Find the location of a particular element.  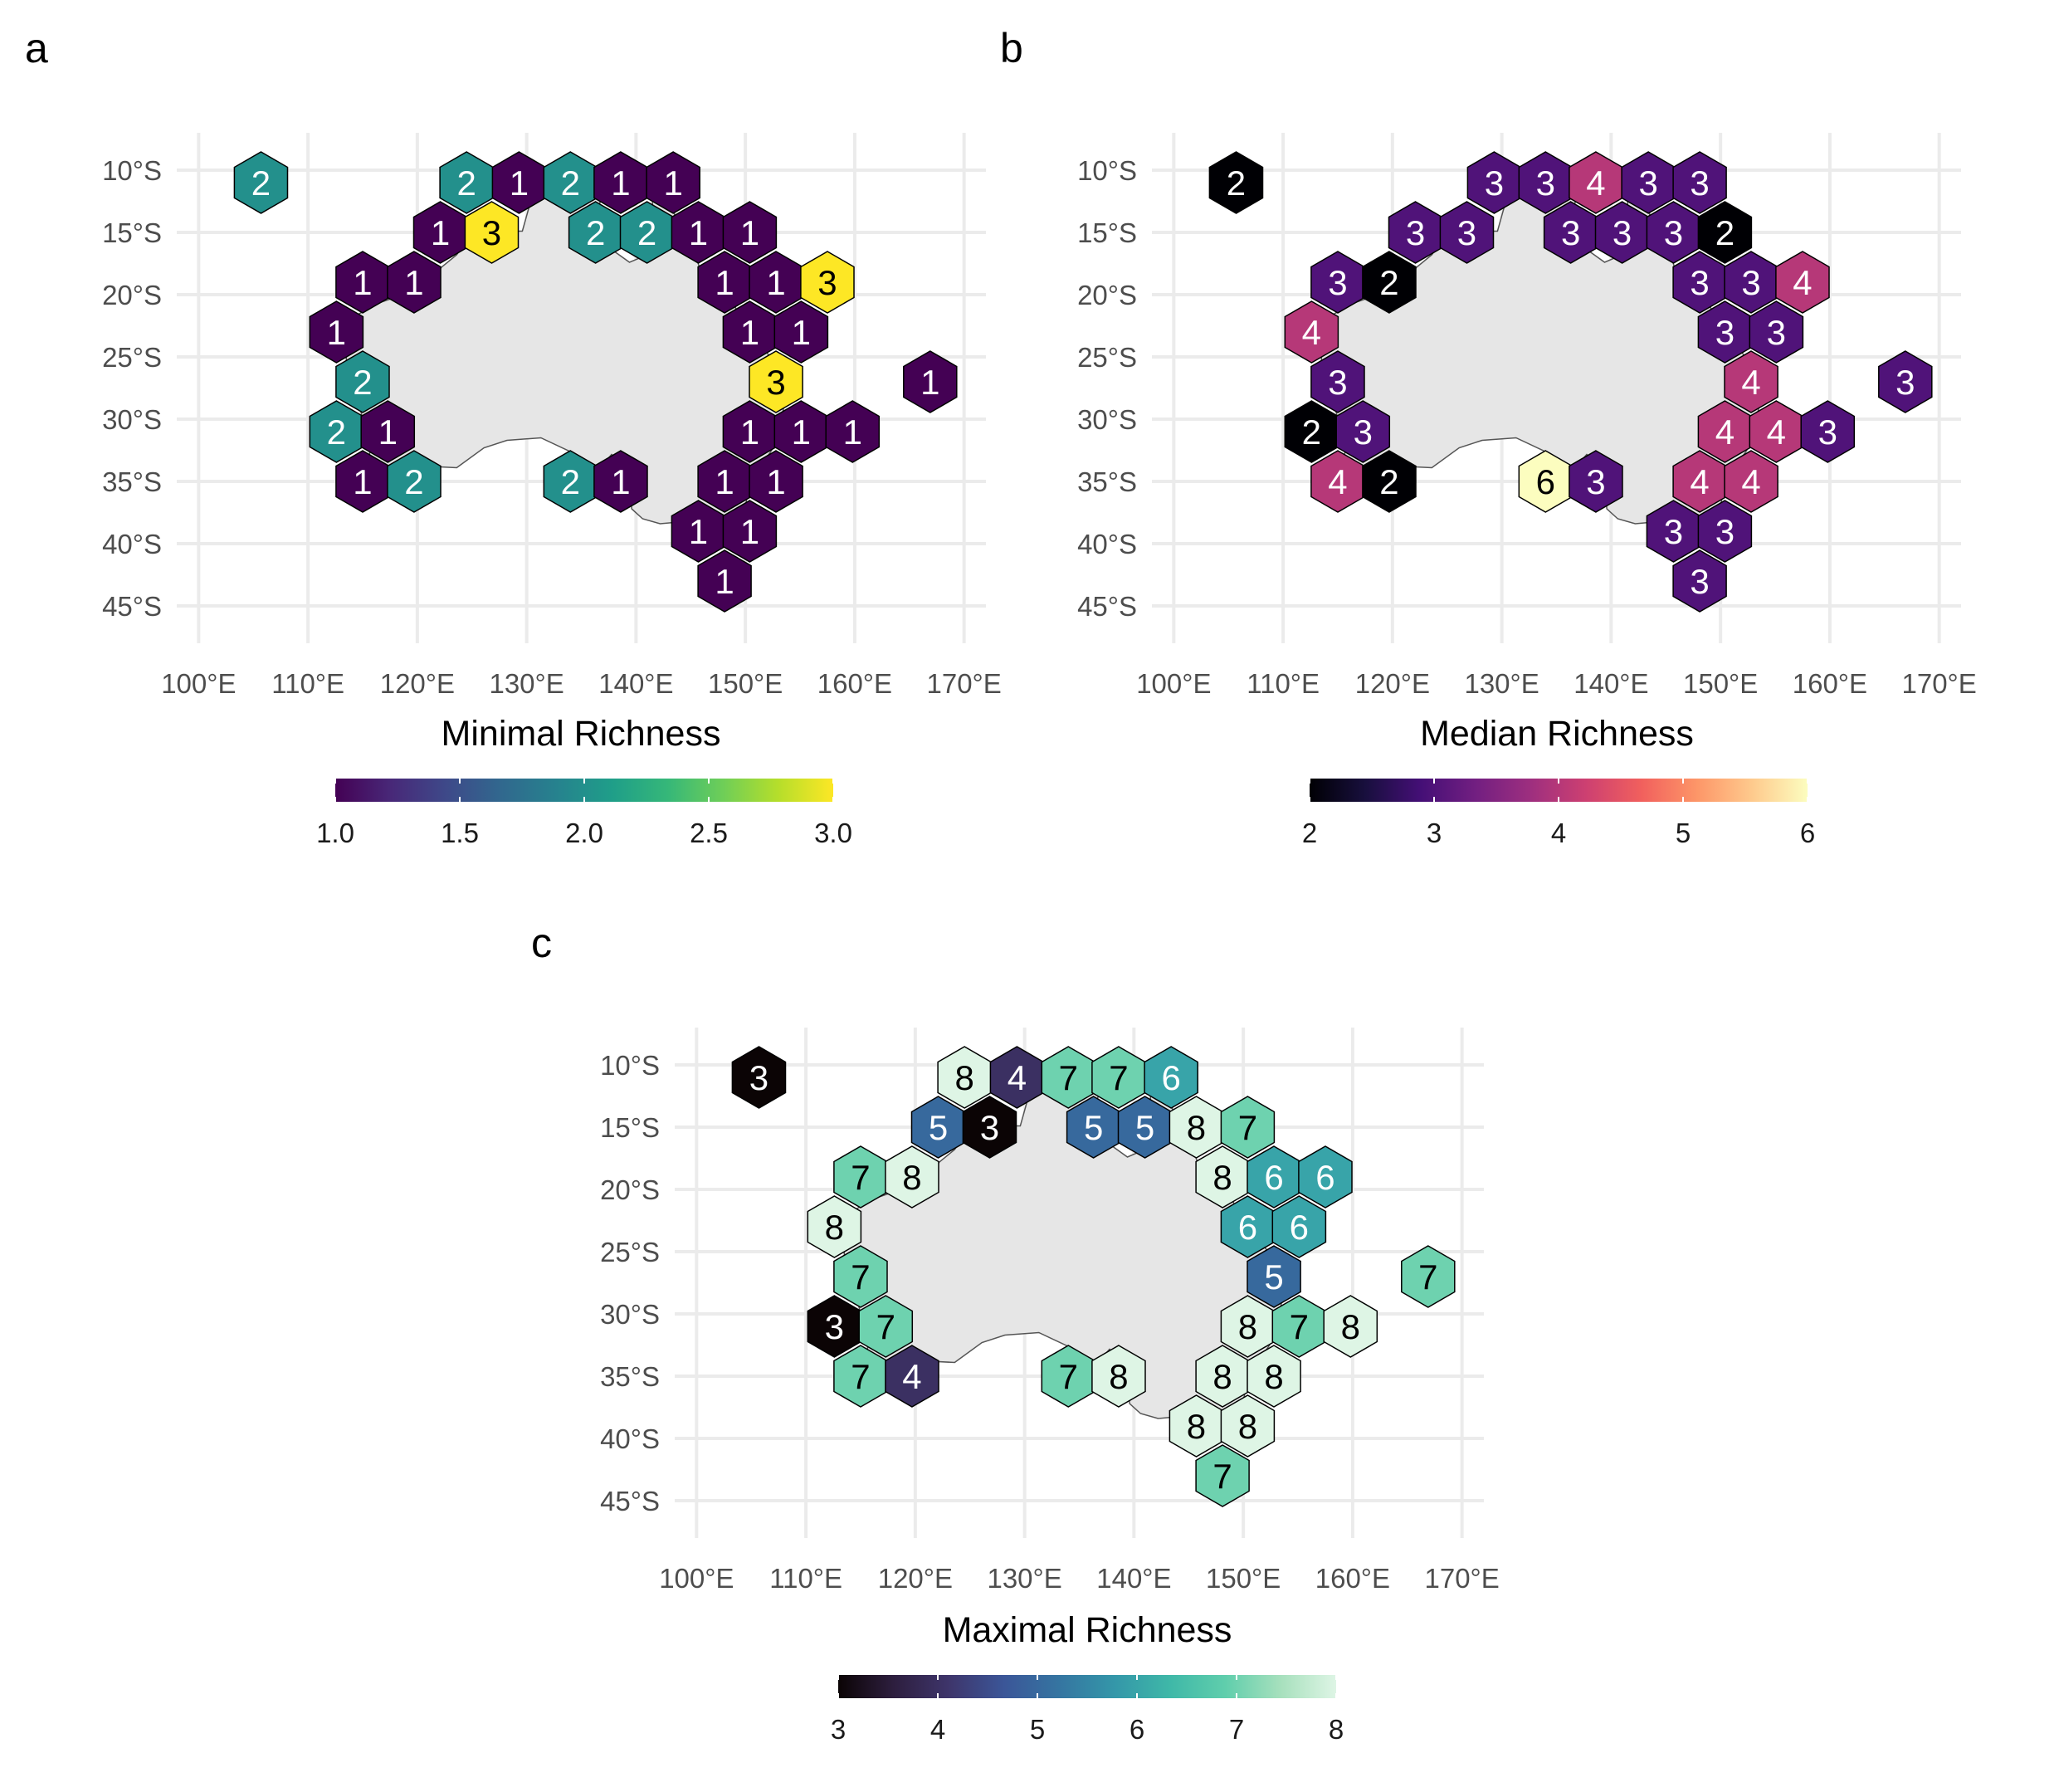

hex-cells: 2 3 3 4 3 33 3 3 3 3 23 2 3 3 44 3 33 4 32 3 4 4 34 2 6 3 4 43 33 is located at coordinates (1570, 382).